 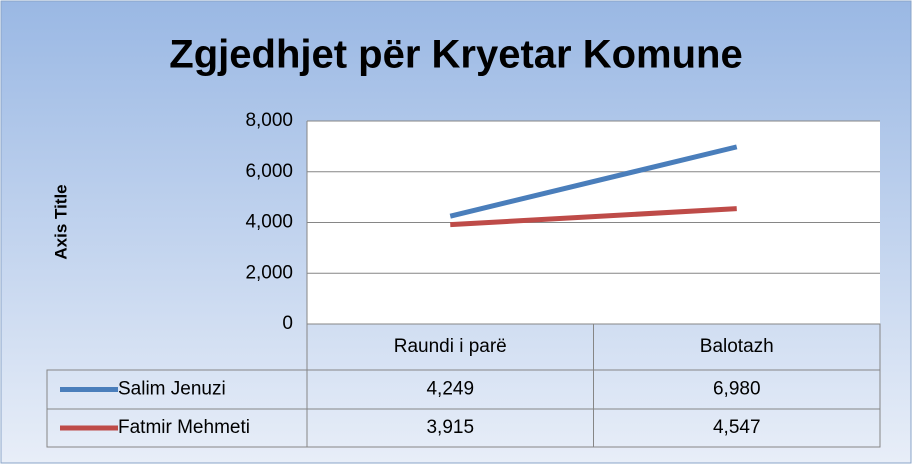 I want to click on x-tick-label: Balotazh, so click(x=737, y=346).